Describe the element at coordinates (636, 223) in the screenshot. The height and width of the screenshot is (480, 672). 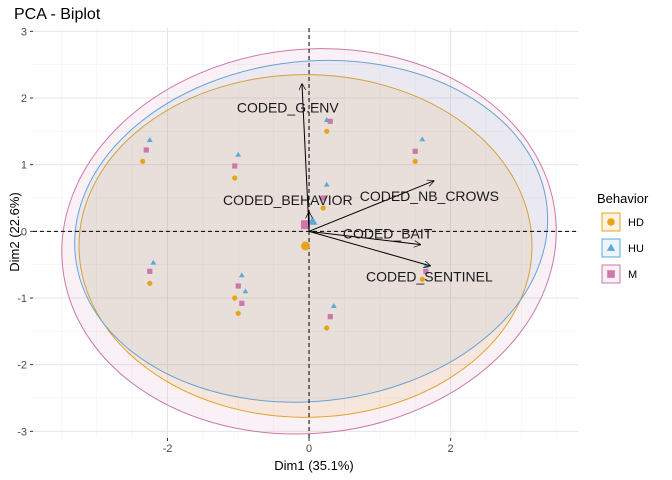
I see `legend-label-hd: HD` at that location.